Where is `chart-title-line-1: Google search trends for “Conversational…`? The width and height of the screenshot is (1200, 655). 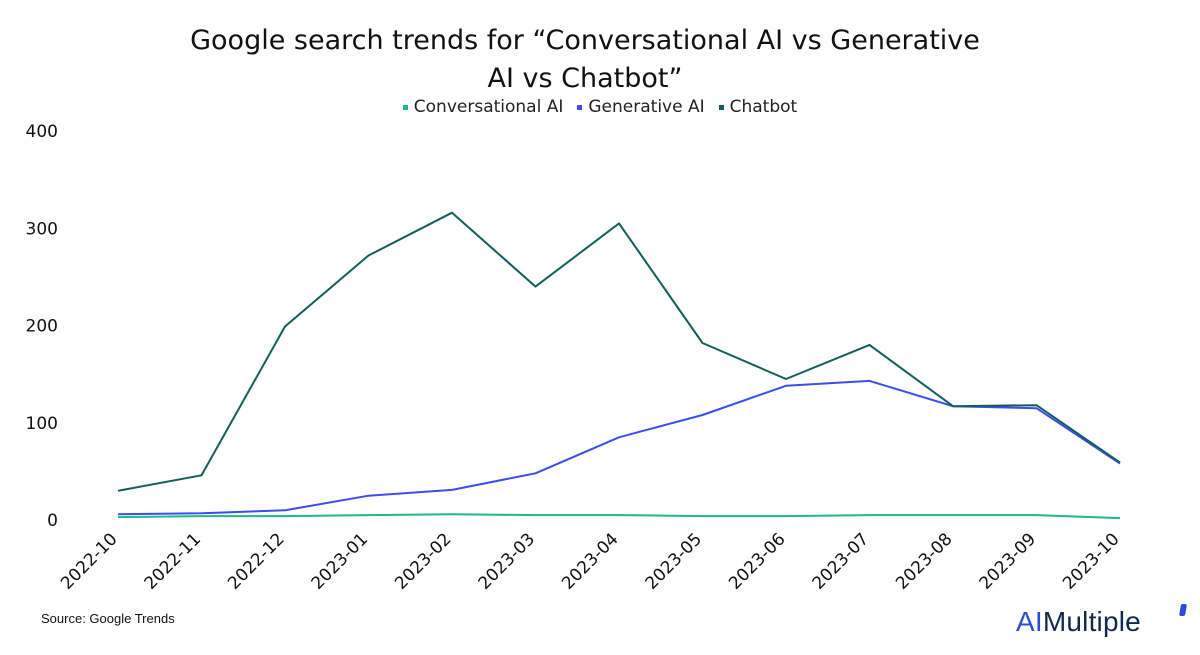
chart-title-line-1: Google search trends for “Conversational… is located at coordinates (585, 40).